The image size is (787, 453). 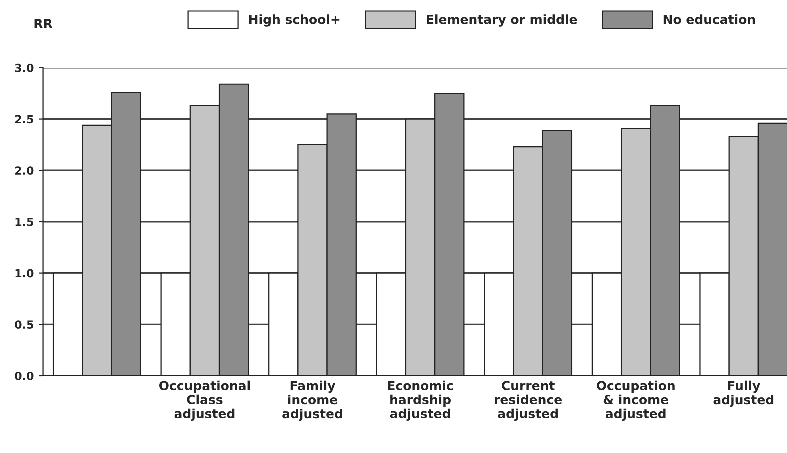 I want to click on x-tick-label: Occupation & income adjusted, so click(x=635, y=401).